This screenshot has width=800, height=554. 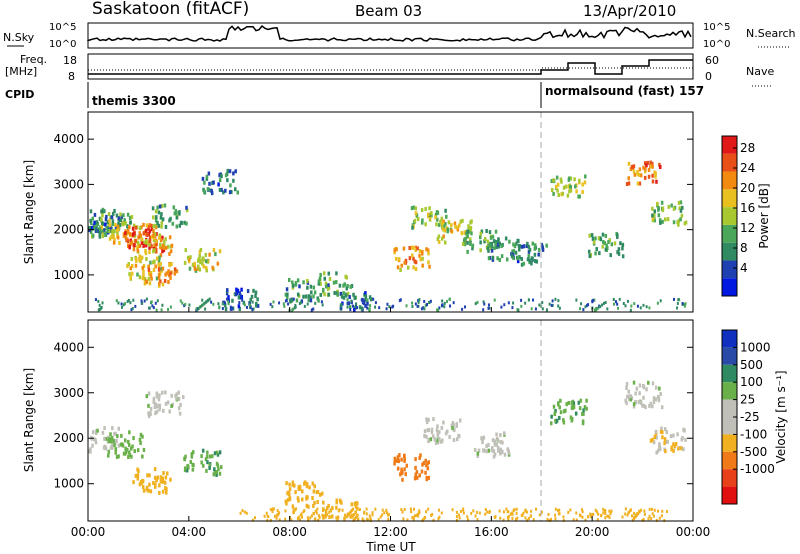 I want to click on nsearch-tick-top: 10^5, so click(x=716, y=27).